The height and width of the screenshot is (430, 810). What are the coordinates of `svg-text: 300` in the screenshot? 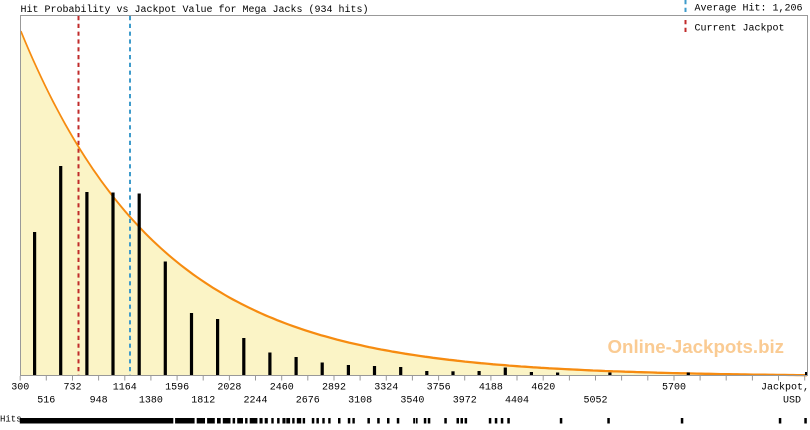 It's located at (20, 388).